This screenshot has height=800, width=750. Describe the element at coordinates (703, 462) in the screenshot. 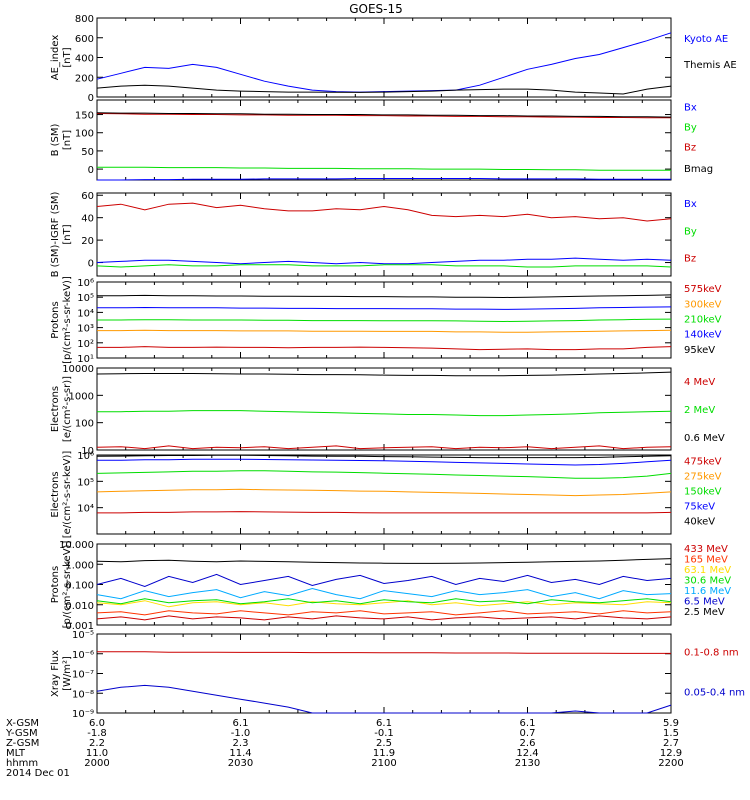

I see `legend-label: 475keV` at that location.